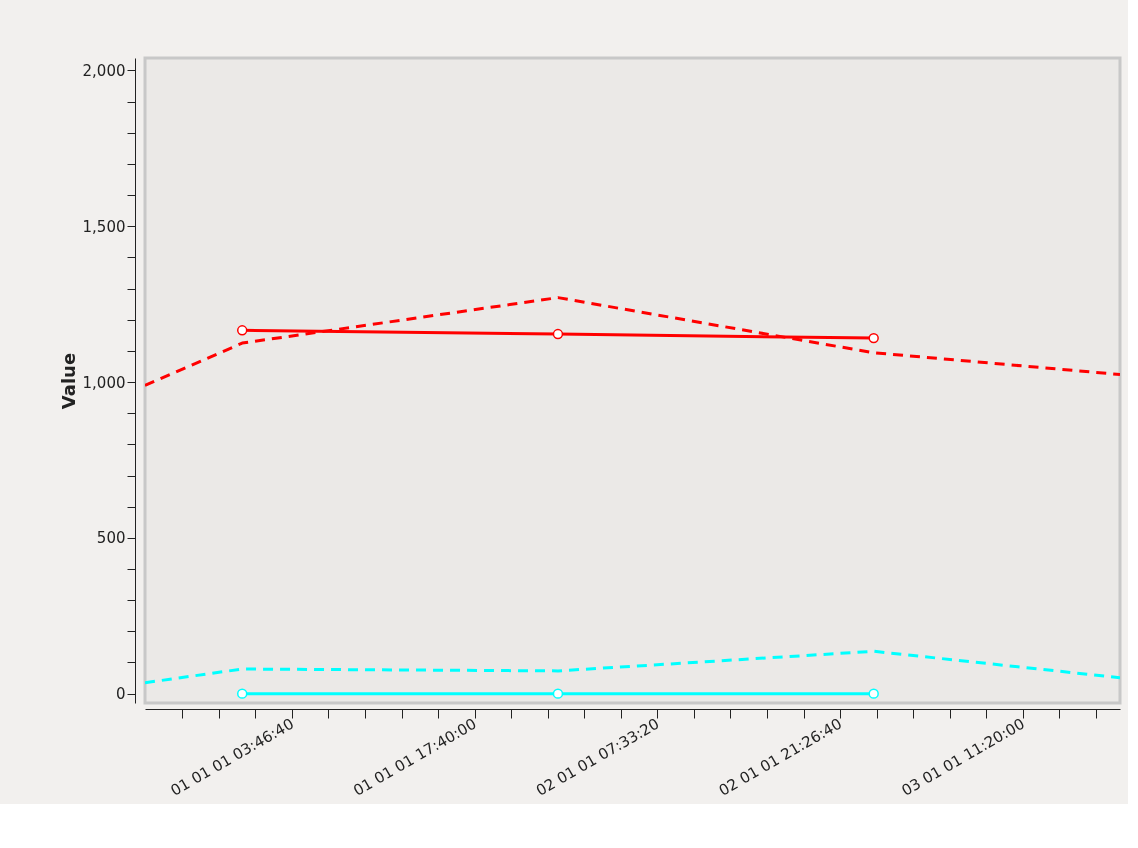 The height and width of the screenshot is (848, 1138). Describe the element at coordinates (104, 226) in the screenshot. I see `y-tick-label: 1,500` at that location.